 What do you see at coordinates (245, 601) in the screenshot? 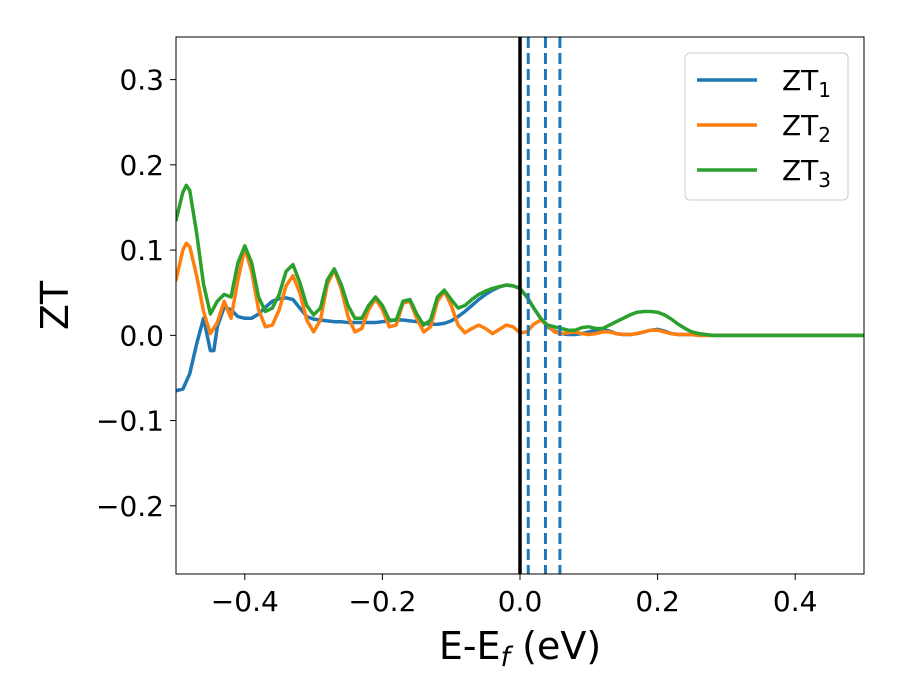
I see `x-tick-label: −0.4` at bounding box center [245, 601].